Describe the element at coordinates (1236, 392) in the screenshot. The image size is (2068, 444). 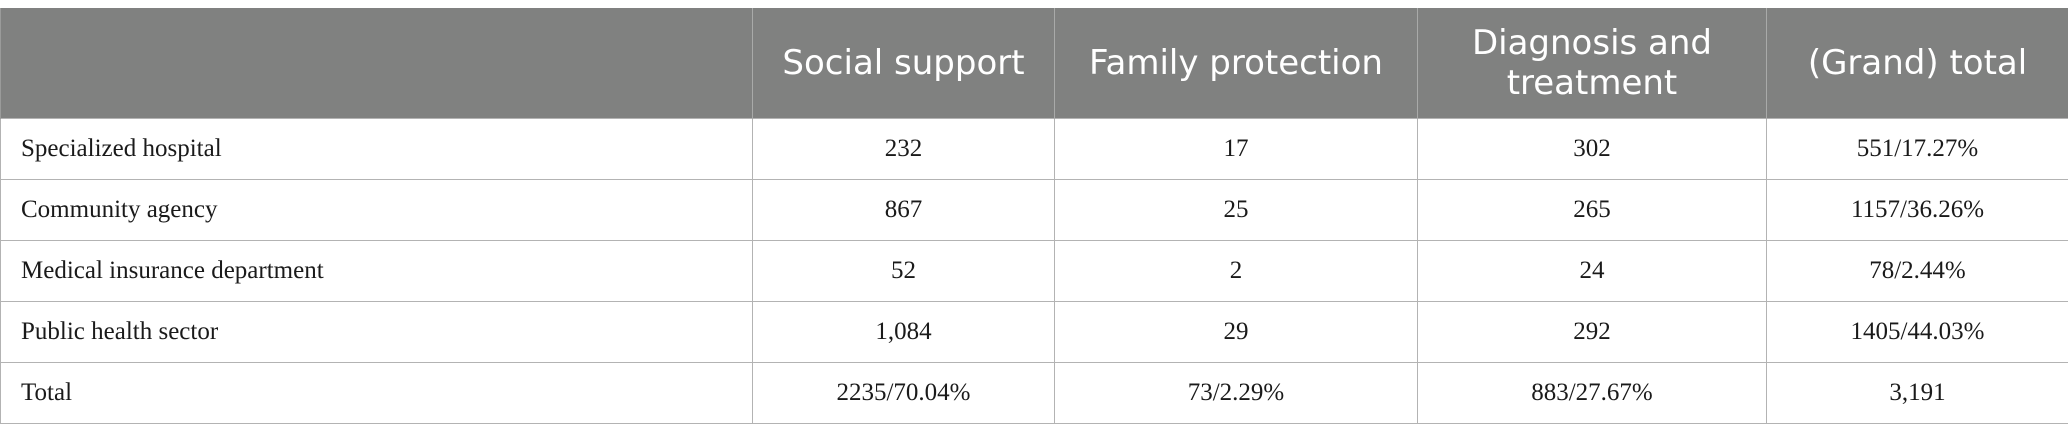
I see `table-cell: 73/2.29%` at that location.